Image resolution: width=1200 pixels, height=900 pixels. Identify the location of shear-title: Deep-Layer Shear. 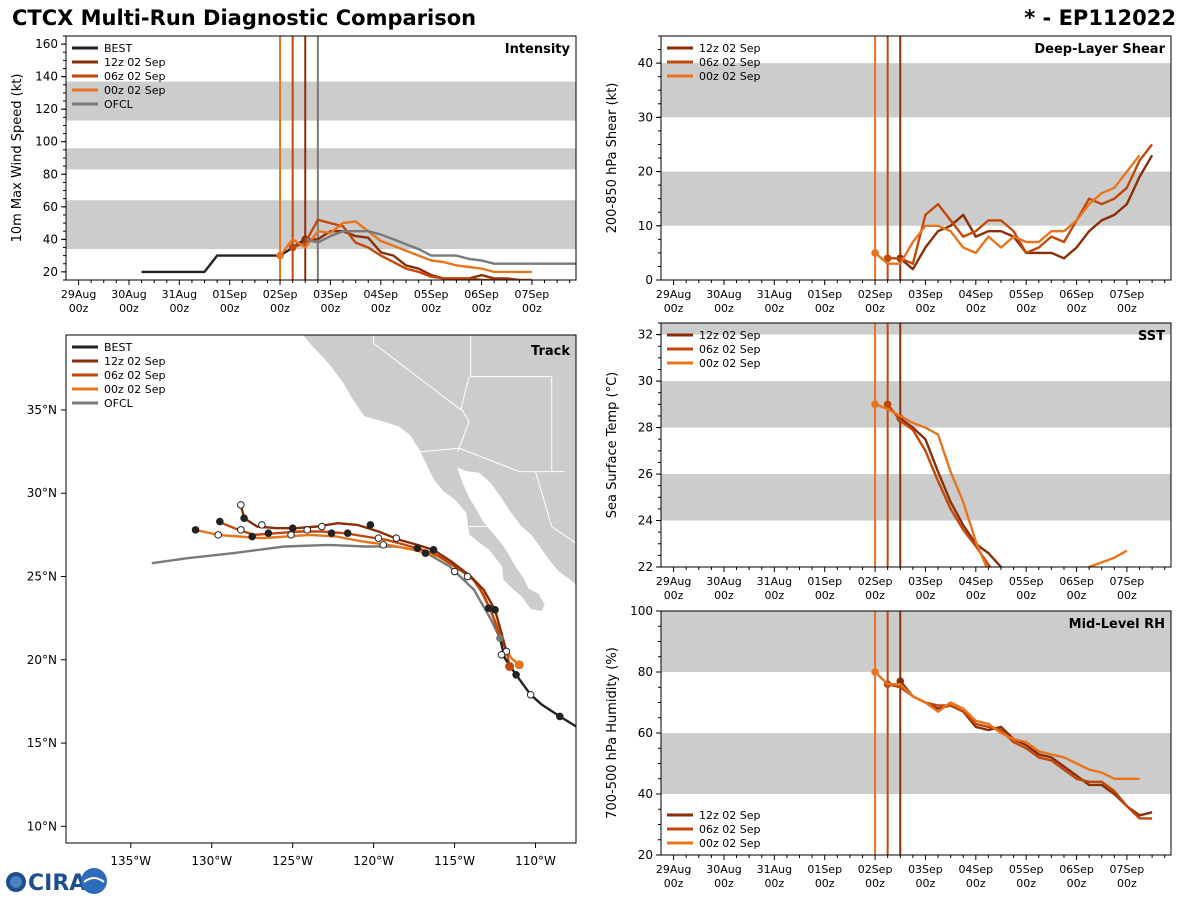
(1099, 49).